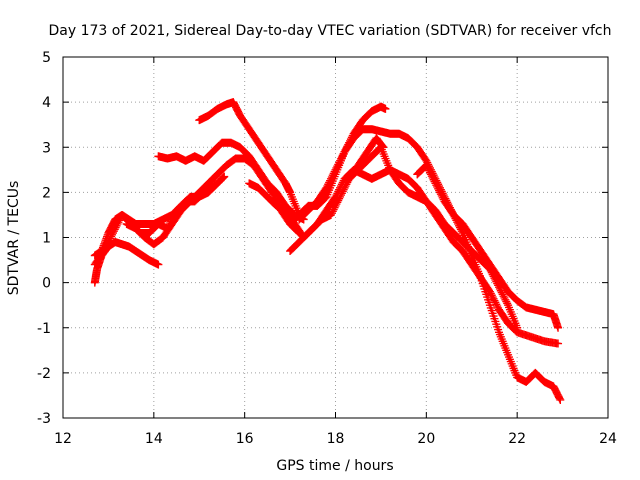 The width and height of the screenshot is (640, 480). I want to click on x-tick-label: 24, so click(608, 439).